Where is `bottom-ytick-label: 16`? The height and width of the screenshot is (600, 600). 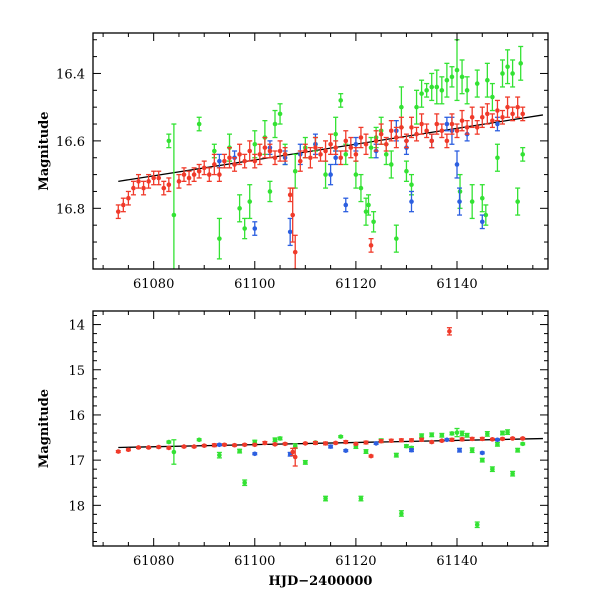 bottom-ytick-label: 16 is located at coordinates (76, 416).